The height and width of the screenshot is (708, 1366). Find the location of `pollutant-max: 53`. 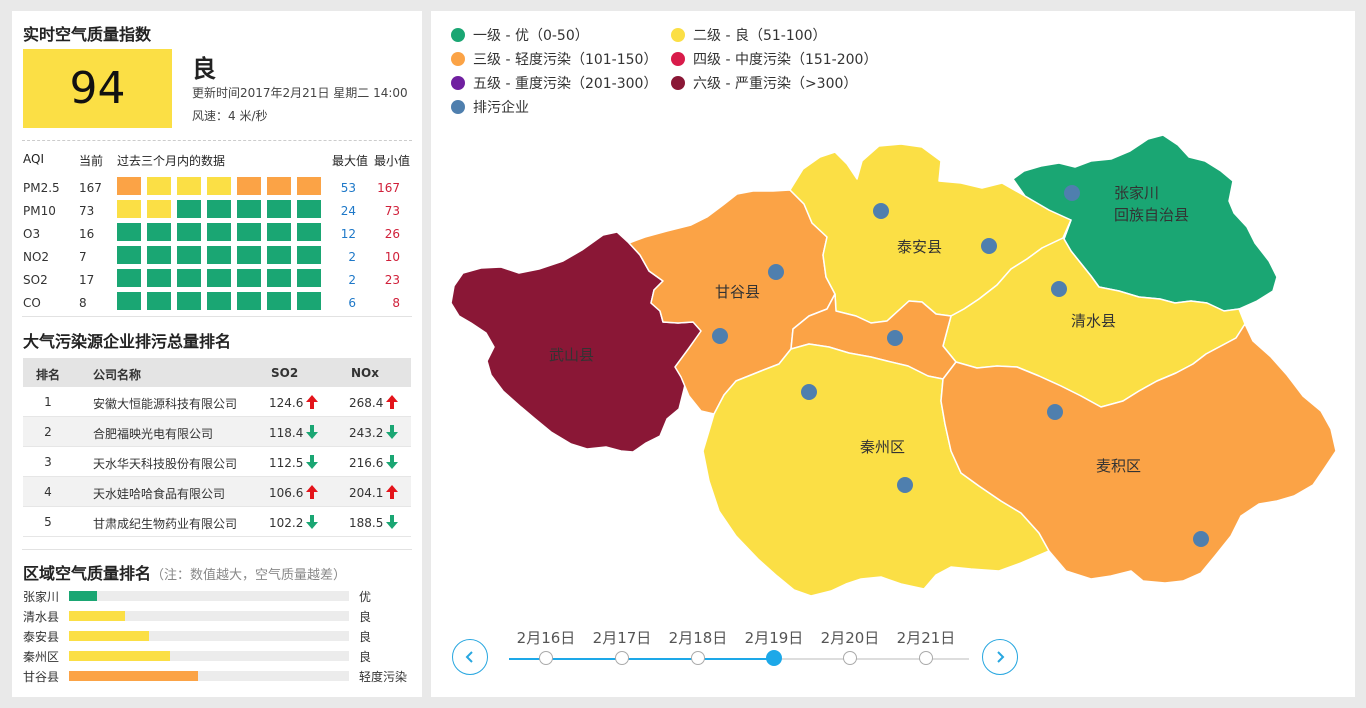

pollutant-max: 53 is located at coordinates (348, 188).